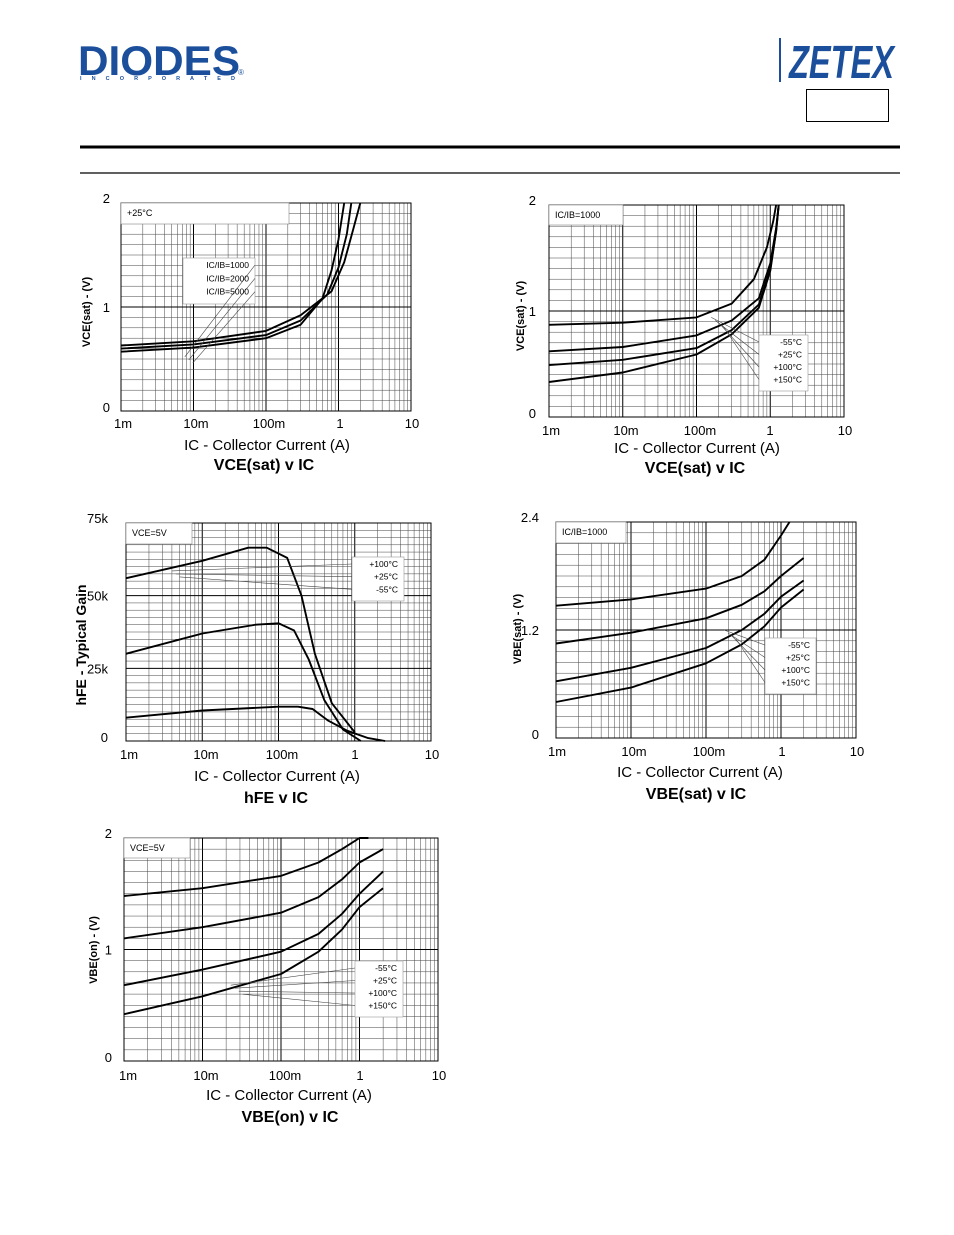 This screenshot has height=1235, width=954. What do you see at coordinates (227, 265) in the screenshot?
I see `legend-label: IC/IB=1000` at bounding box center [227, 265].